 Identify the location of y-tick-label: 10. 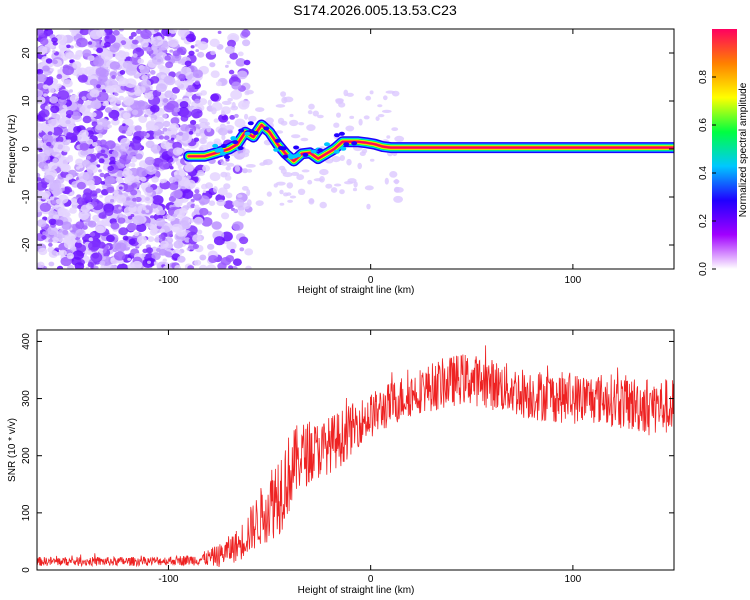
(26, 101).